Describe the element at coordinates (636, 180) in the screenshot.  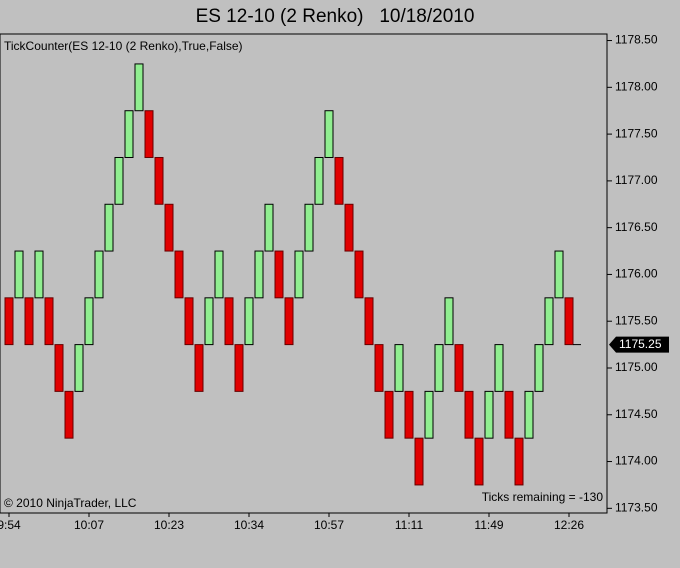
I see `y-tick-label: 1177.00` at that location.